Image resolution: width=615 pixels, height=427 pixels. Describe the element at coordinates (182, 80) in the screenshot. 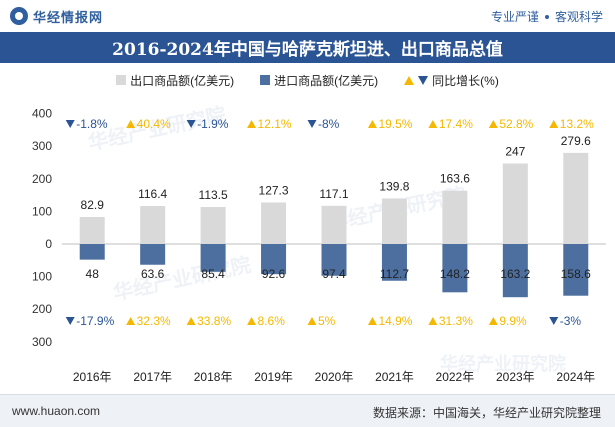

I see `legend-label-export: 出口商品额(亿美元)` at that location.